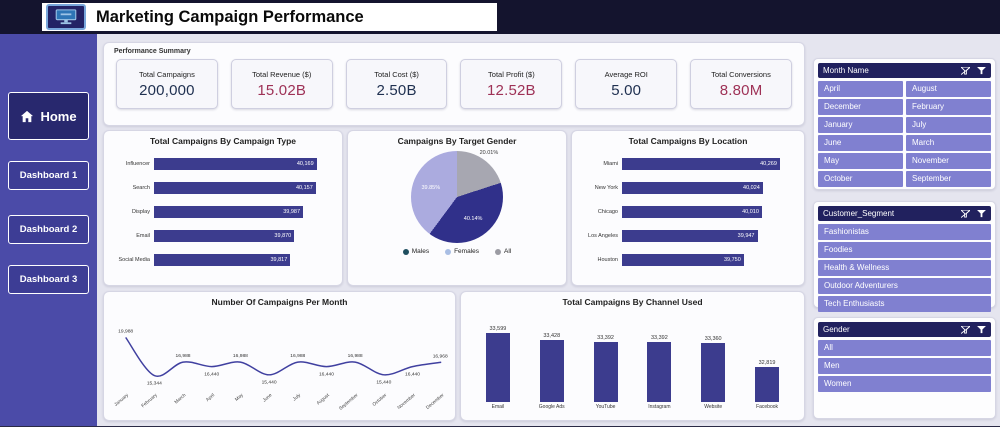 This screenshot has width=1000, height=427. Describe the element at coordinates (701, 164) in the screenshot. I see `bar: 40,269` at that location.